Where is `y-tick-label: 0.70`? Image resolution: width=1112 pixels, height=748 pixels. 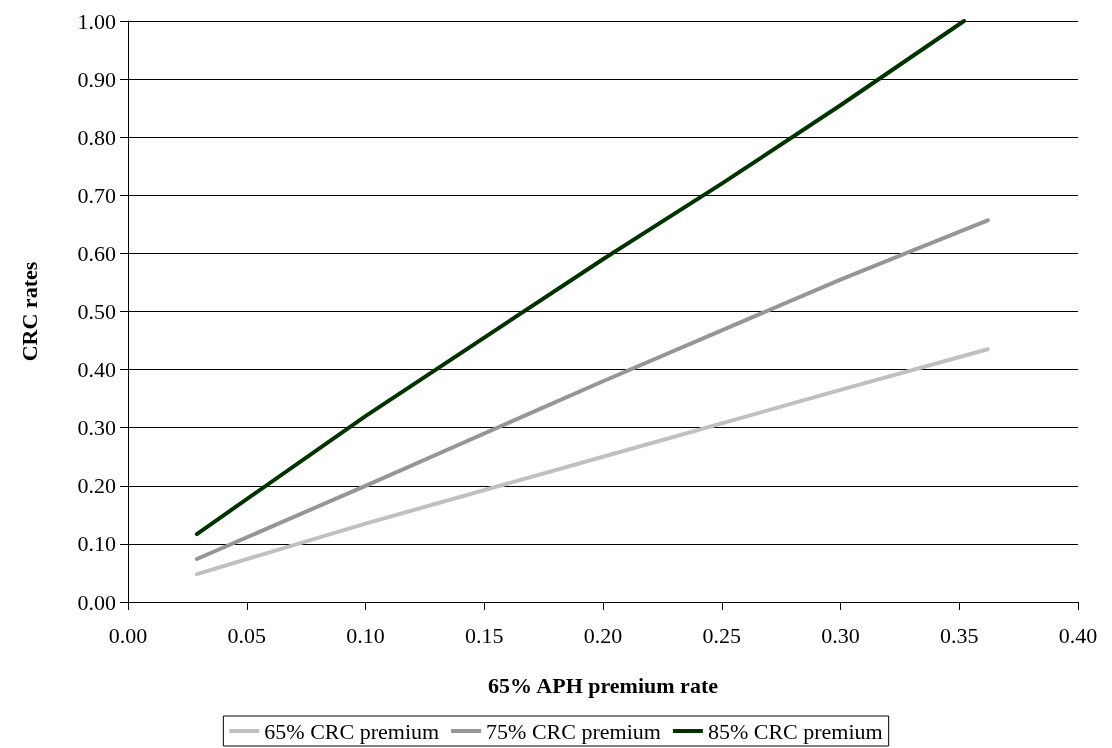 y-tick-label: 0.70 is located at coordinates (96, 195).